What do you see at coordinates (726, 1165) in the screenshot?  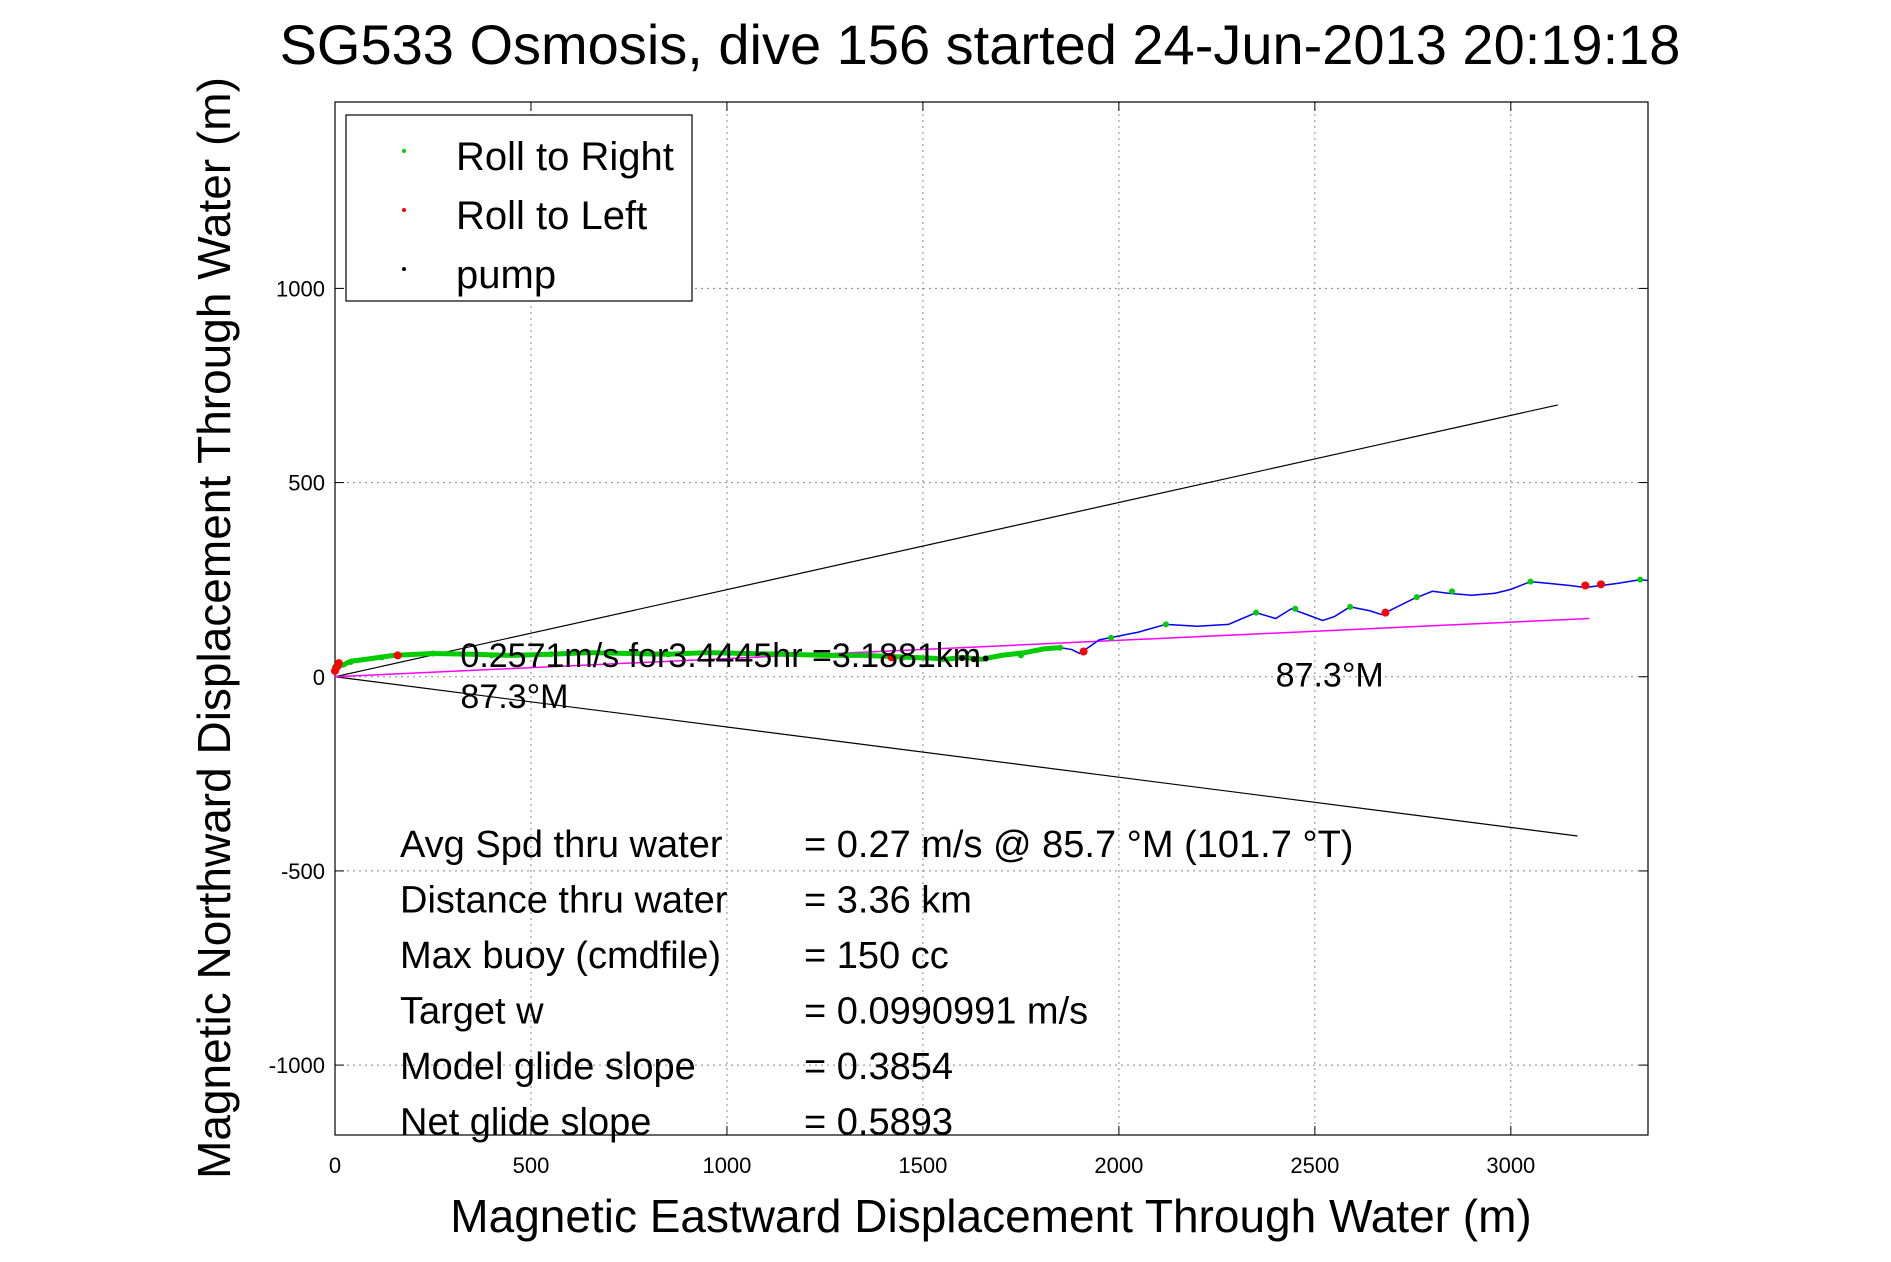 I see `x-tick-label: 1000` at bounding box center [726, 1165].